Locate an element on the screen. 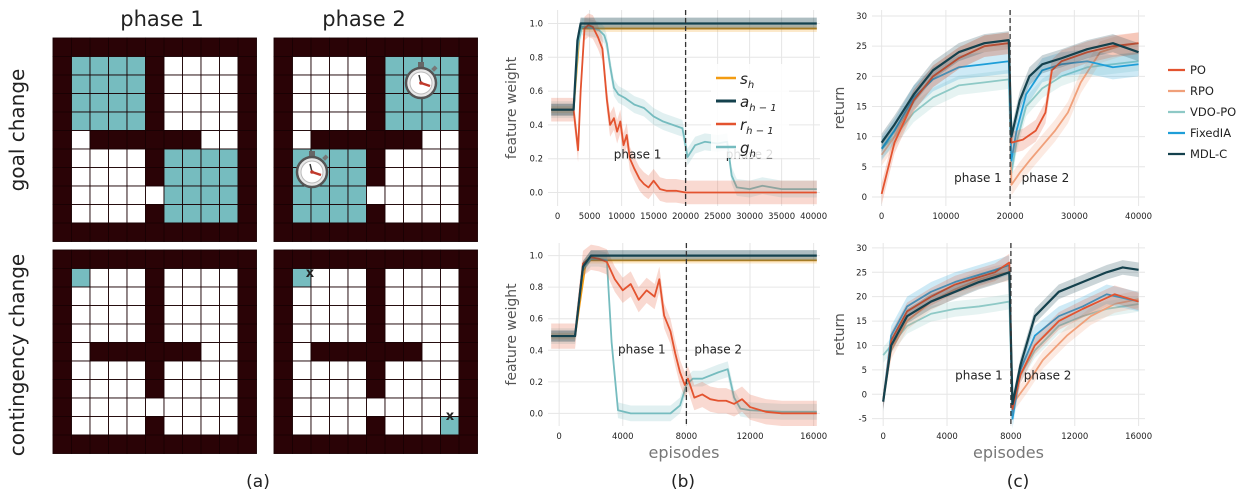 This screenshot has height=495, width=1246. y-tick-label: 0.8 is located at coordinates (536, 288).